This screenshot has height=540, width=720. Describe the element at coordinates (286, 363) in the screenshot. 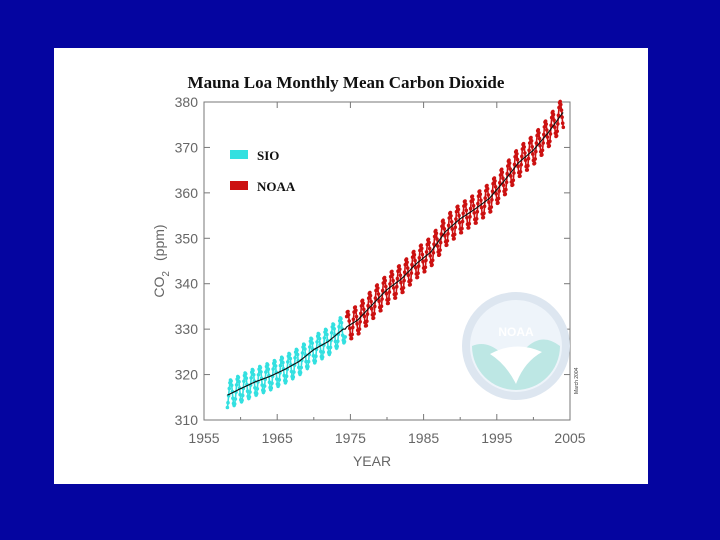

I see `sio-series` at that location.